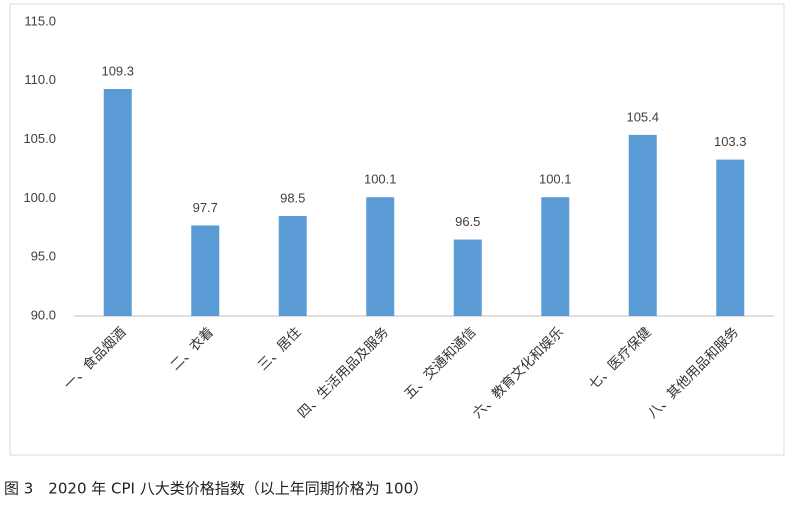 Image resolution: width=800 pixels, height=507 pixels. Describe the element at coordinates (43, 314) in the screenshot. I see `y-tick-label: 90.0` at that location.